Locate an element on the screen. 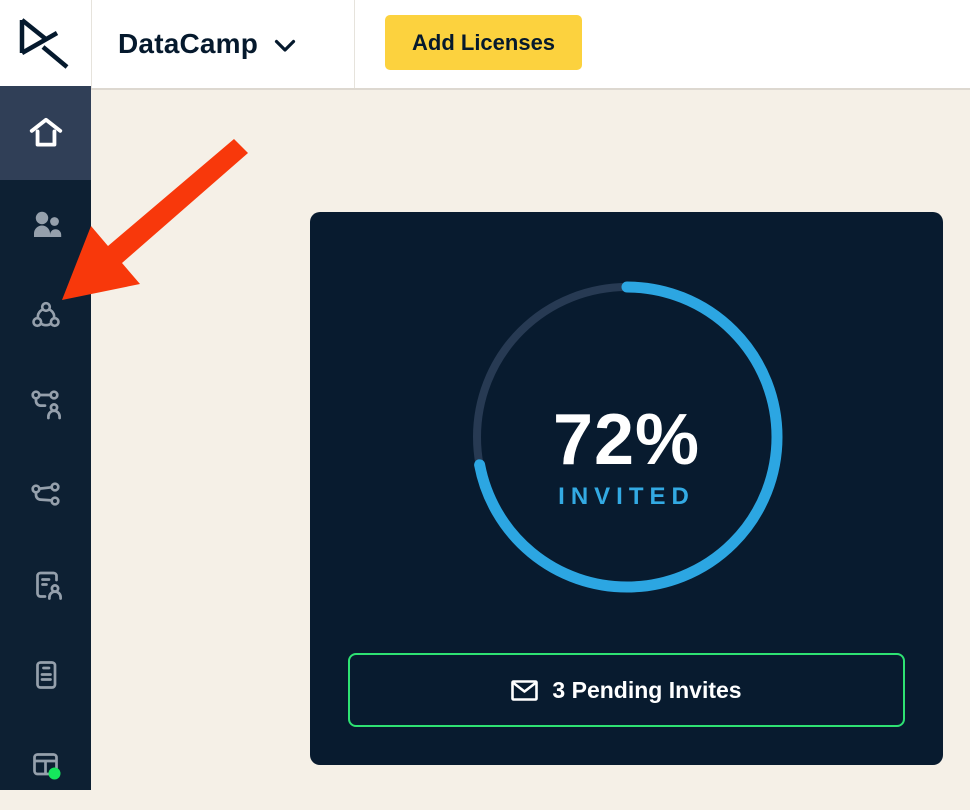 The image size is (970, 810). invited-donut-chart is located at coordinates (627, 437).